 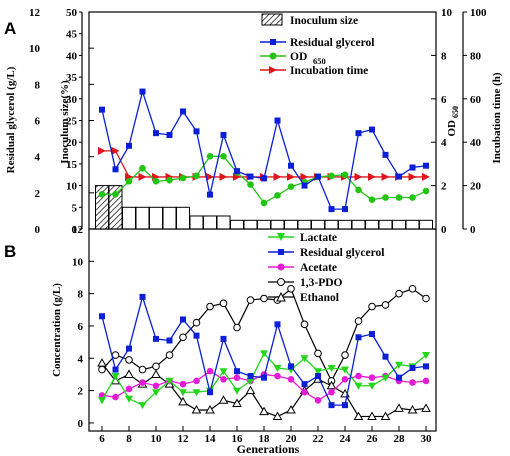 I want to click on axis-b-x-tick-label: 16, so click(x=238, y=439).